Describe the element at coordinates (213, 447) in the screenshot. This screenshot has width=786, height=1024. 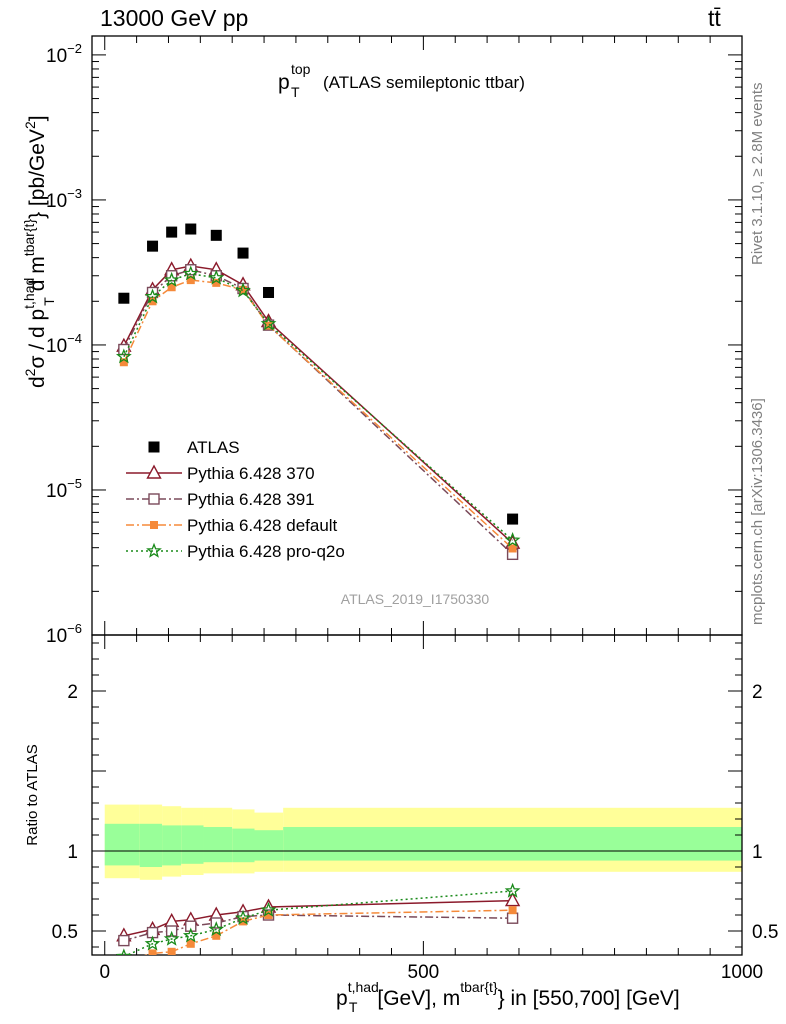
I see `legend-label: ATLAS` at that location.